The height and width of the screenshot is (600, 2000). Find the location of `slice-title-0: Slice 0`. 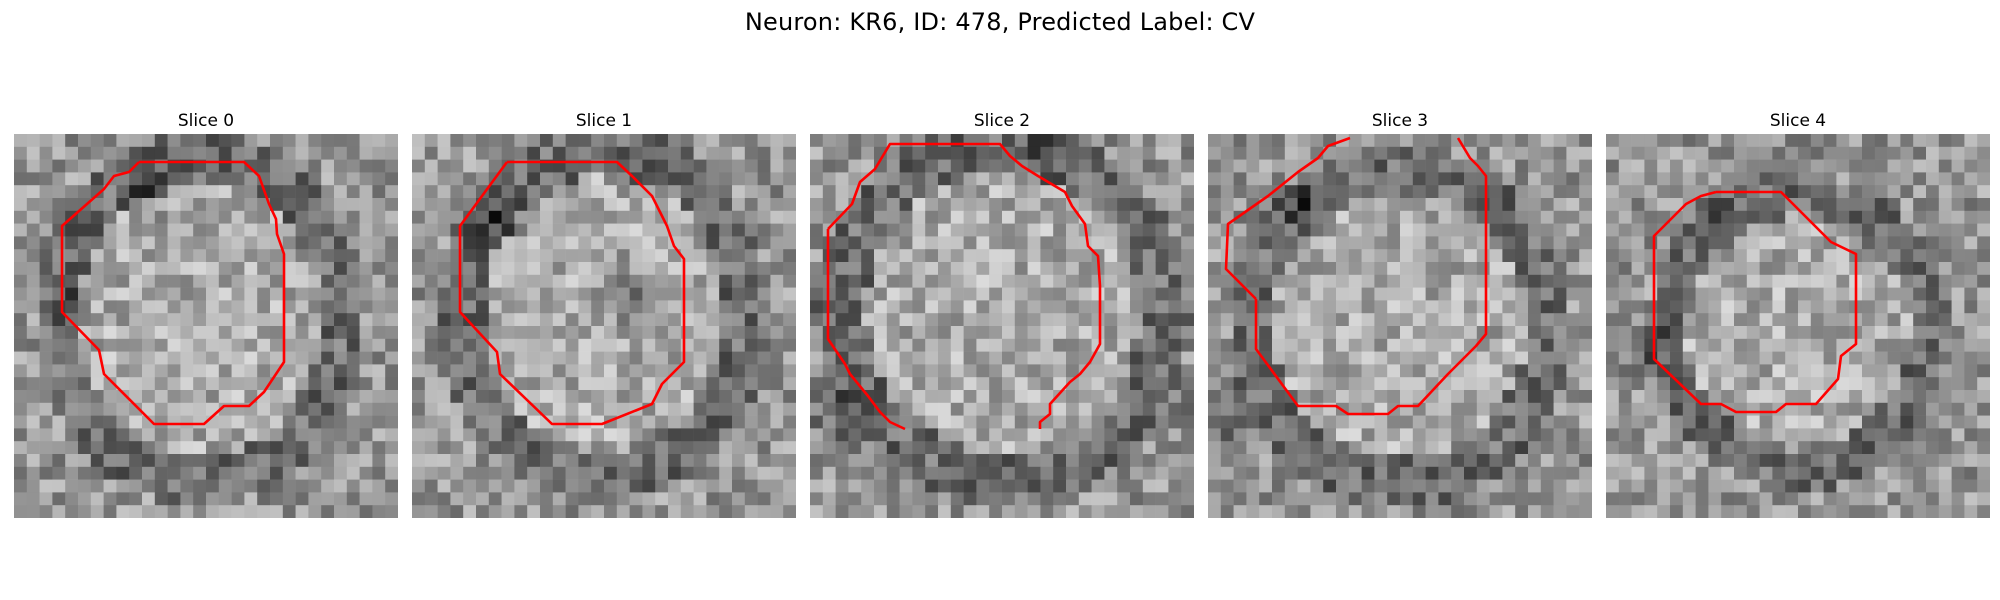

slice-title-0: Slice 0 is located at coordinates (206, 121).